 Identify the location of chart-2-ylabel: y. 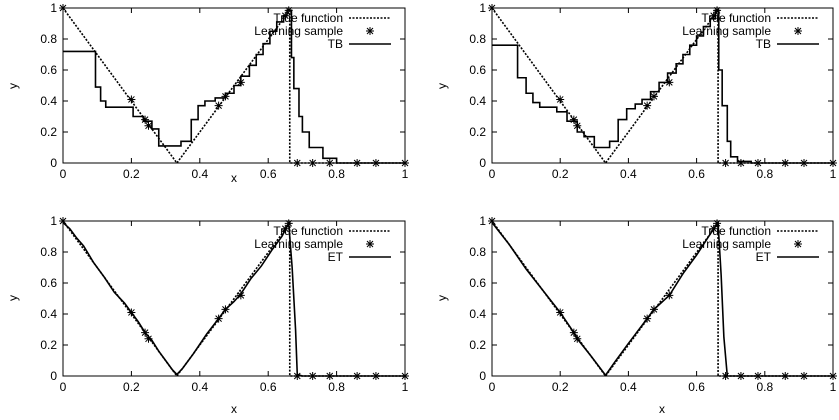
(442, 86).